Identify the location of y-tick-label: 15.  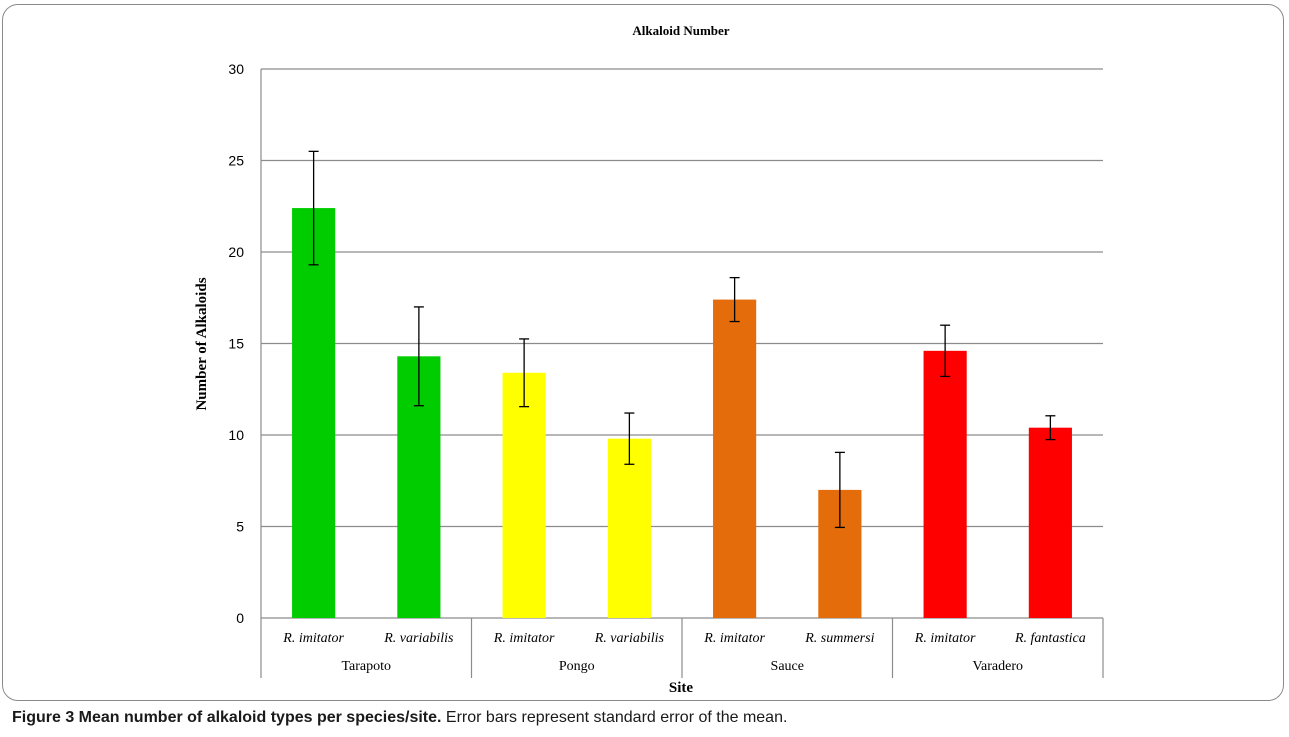
(236, 344).